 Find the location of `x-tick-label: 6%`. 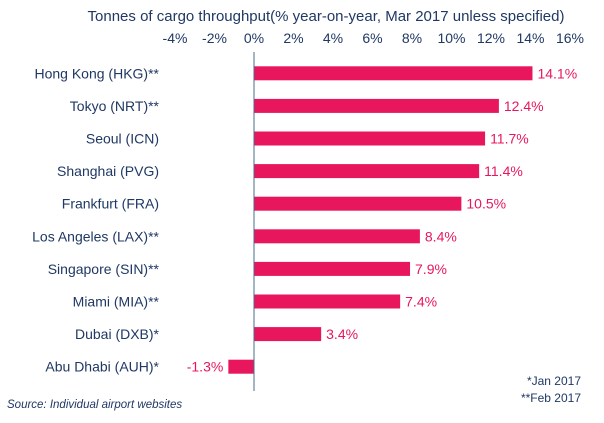

x-tick-label: 6% is located at coordinates (372, 38).